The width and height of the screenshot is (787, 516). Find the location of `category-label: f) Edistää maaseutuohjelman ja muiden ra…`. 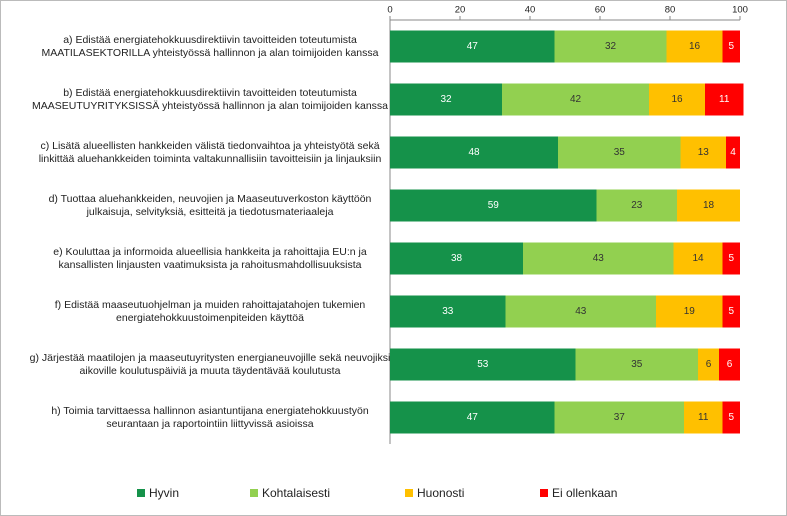

category-label: f) Edistää maaseutuohjelman ja muiden ra… is located at coordinates (210, 311).